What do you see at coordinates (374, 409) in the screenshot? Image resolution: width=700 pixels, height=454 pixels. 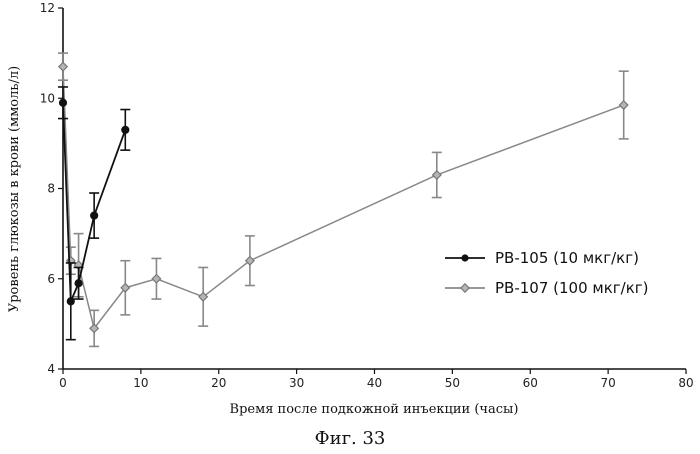 I see `x-axis-label: Время после подкожной инъекции (часы)` at bounding box center [374, 409].